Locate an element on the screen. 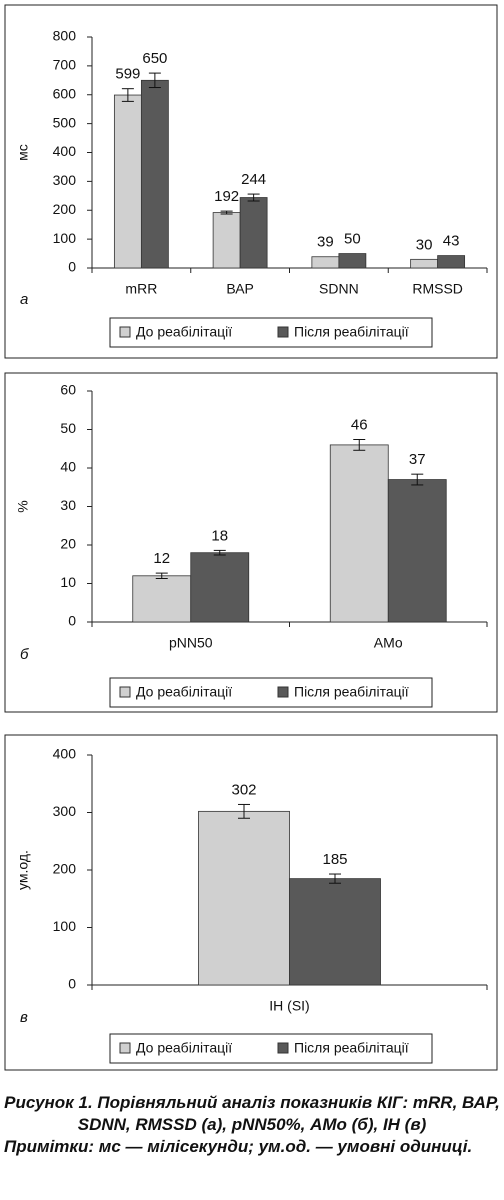  data-label: 43 is located at coordinates (451, 241).